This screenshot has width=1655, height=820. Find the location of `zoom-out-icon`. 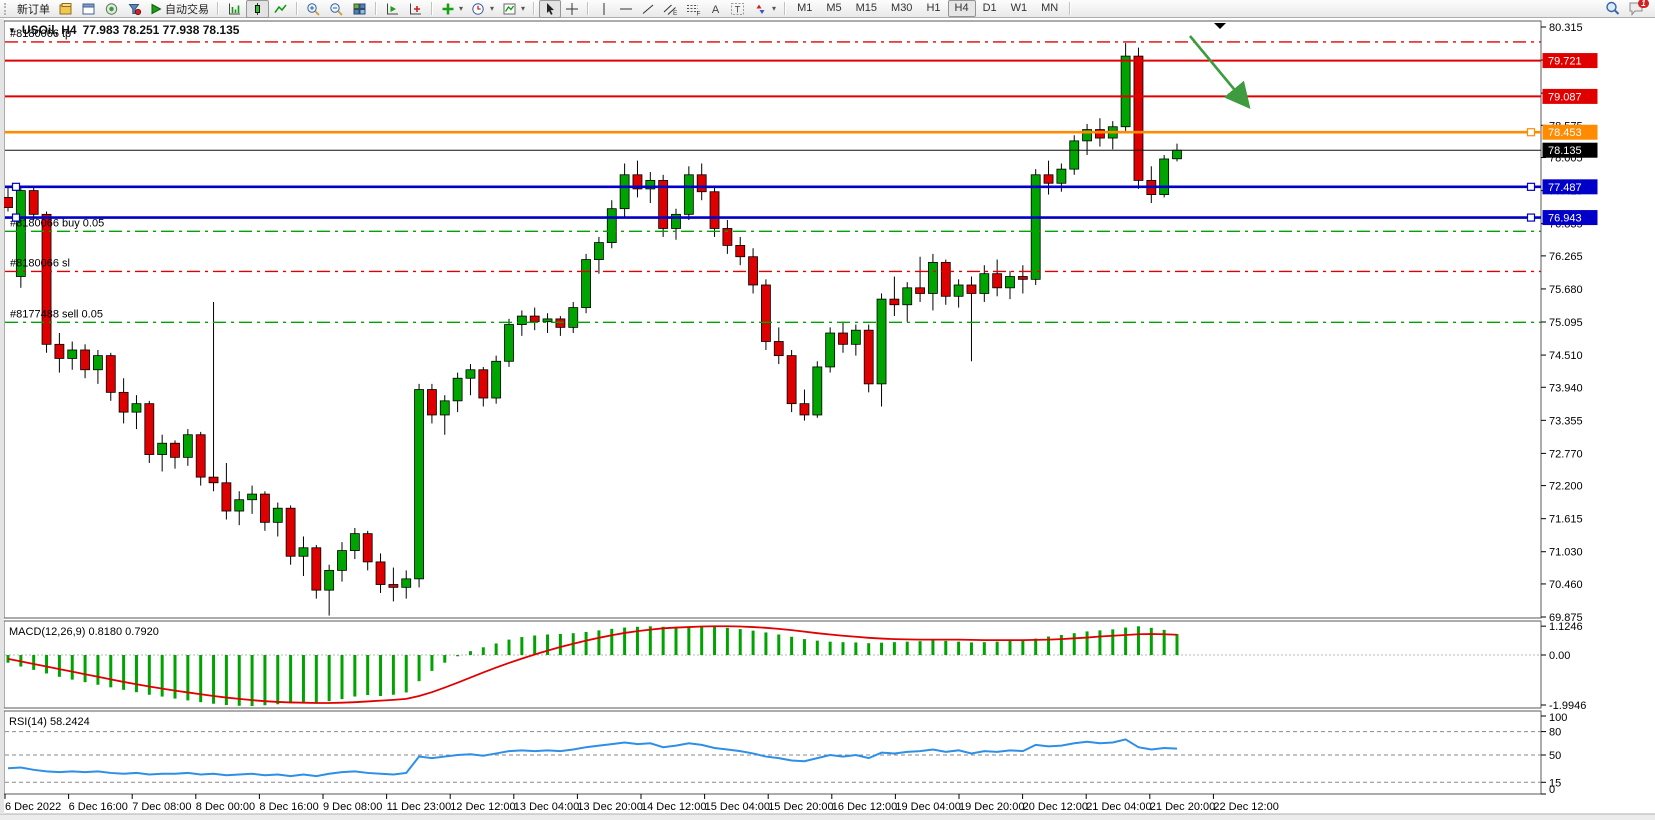

zoom-out-icon is located at coordinates (336, 9).